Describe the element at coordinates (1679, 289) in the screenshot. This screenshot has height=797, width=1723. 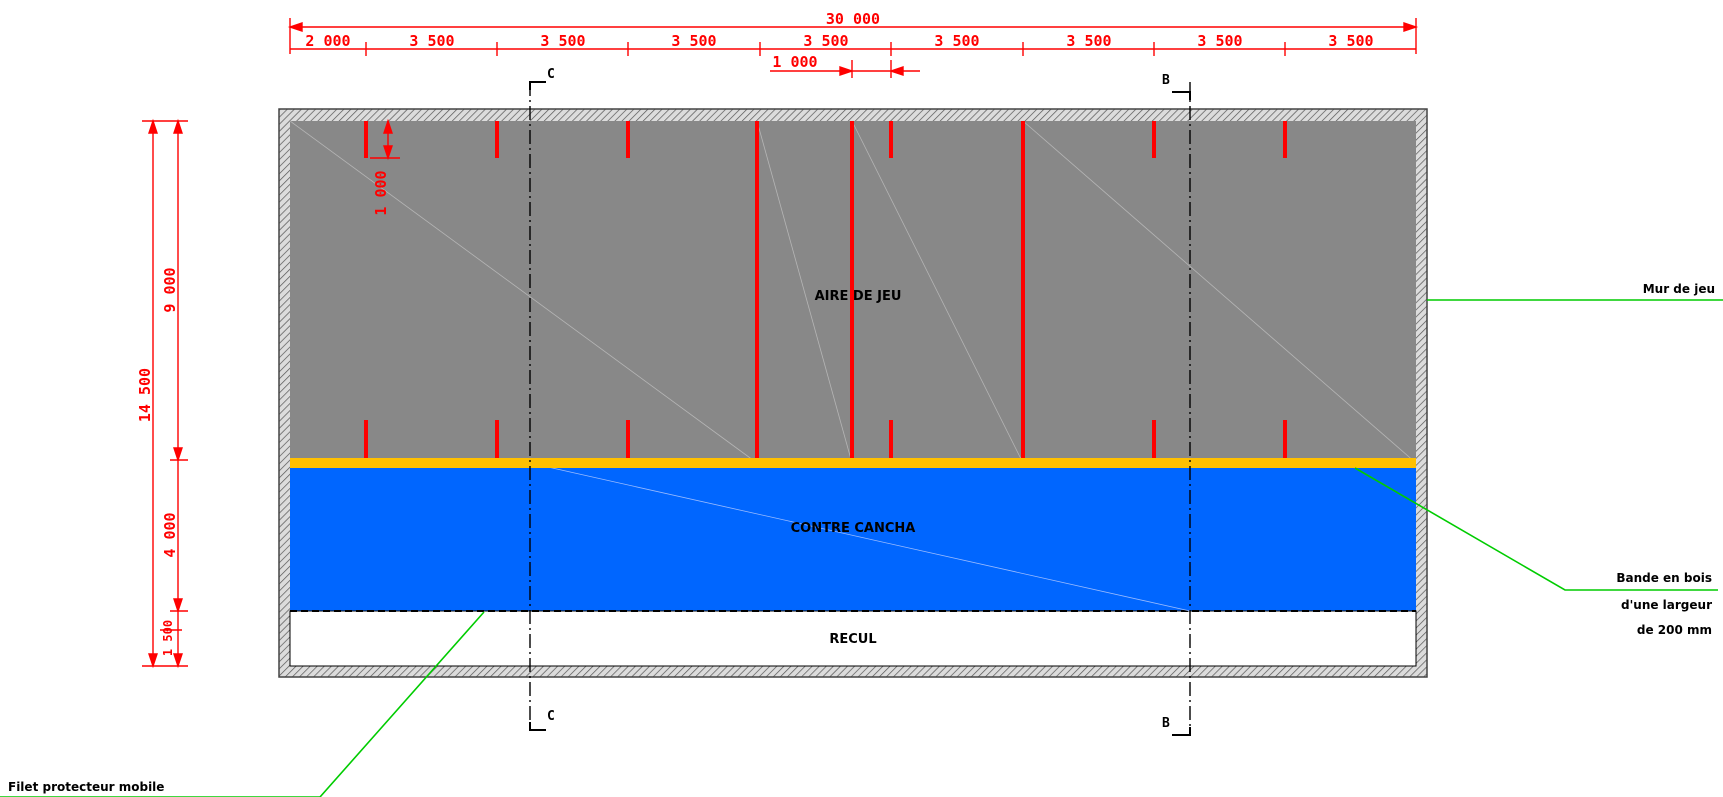
I see `wall-annotation: Mur de jeu` at that location.